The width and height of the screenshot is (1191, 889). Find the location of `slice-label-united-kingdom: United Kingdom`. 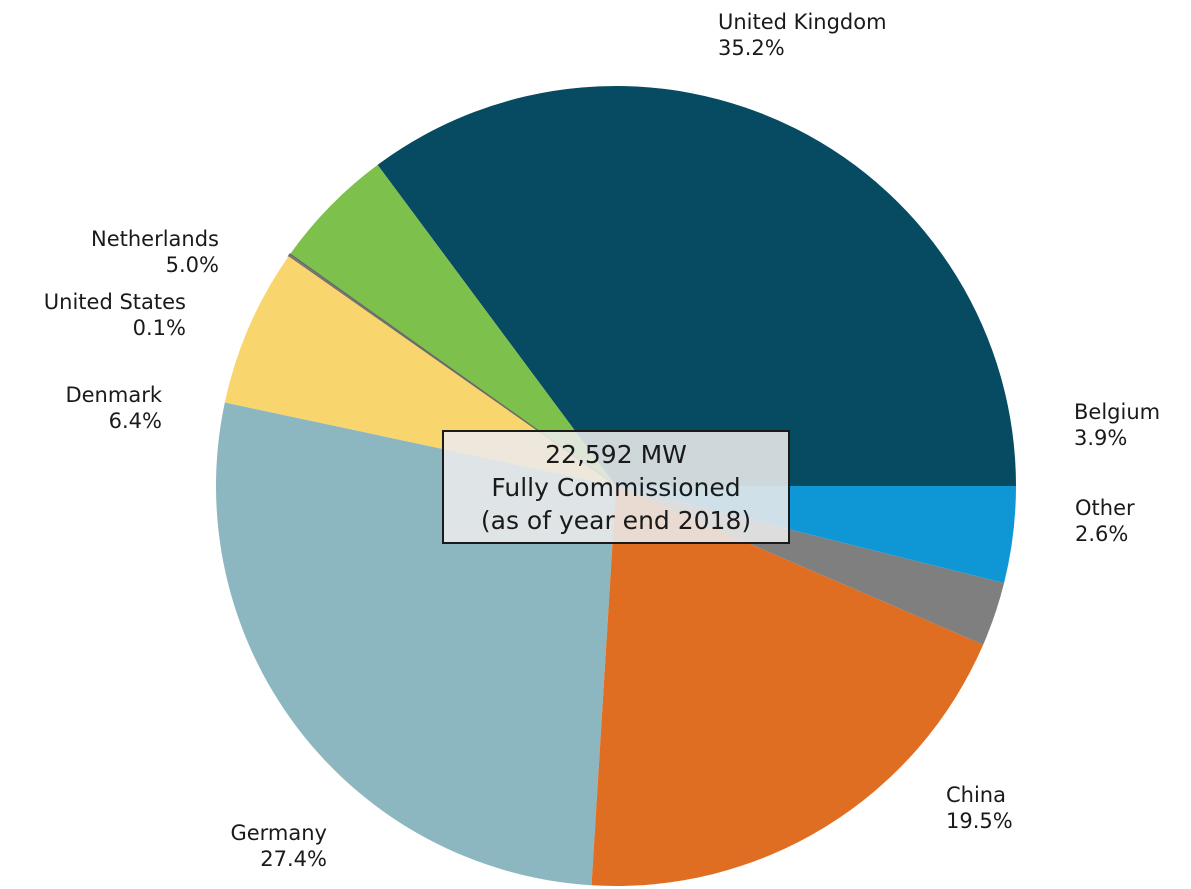

slice-label-united-kingdom: United Kingdom is located at coordinates (802, 22).